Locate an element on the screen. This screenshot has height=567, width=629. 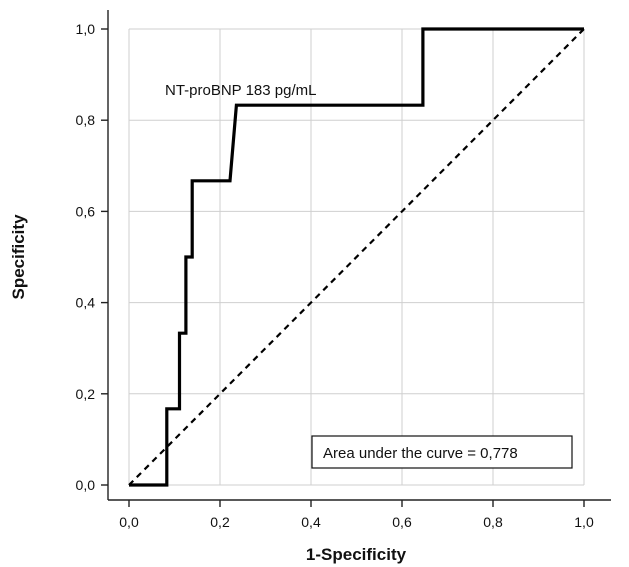
x-tick-labels: 0,0 0,2 0,4 0,6 0,8 1,0 is located at coordinates (356, 522).